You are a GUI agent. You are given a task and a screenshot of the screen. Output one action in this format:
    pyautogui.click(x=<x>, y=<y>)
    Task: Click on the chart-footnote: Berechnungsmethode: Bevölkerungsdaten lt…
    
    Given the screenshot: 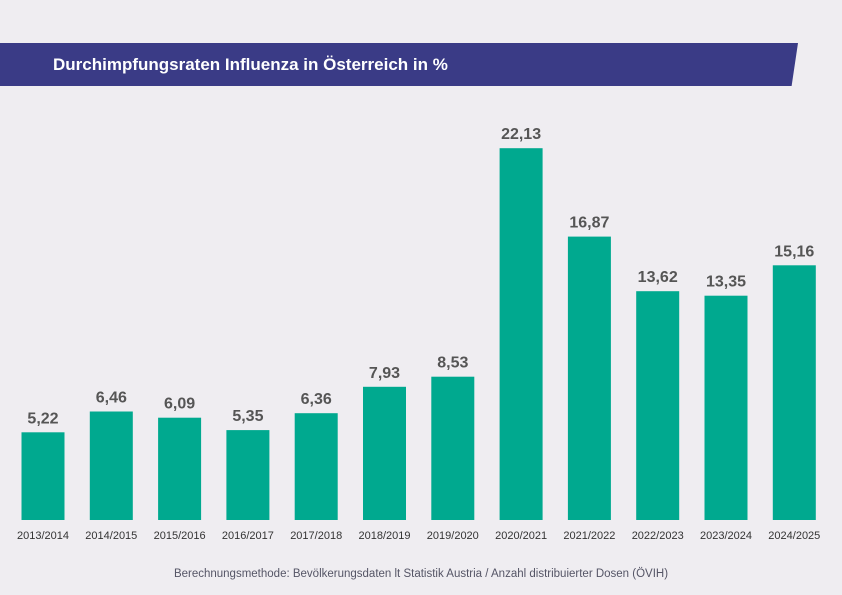 What is the action you would take?
    pyautogui.click(x=421, y=574)
    